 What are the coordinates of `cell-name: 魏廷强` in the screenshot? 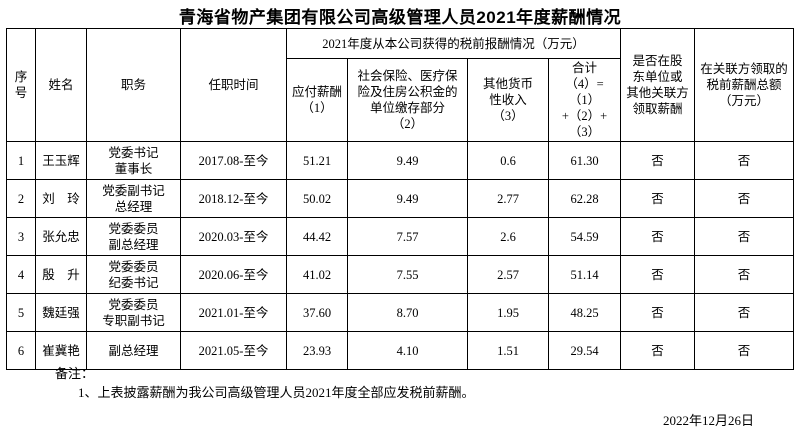 It's located at (61, 312).